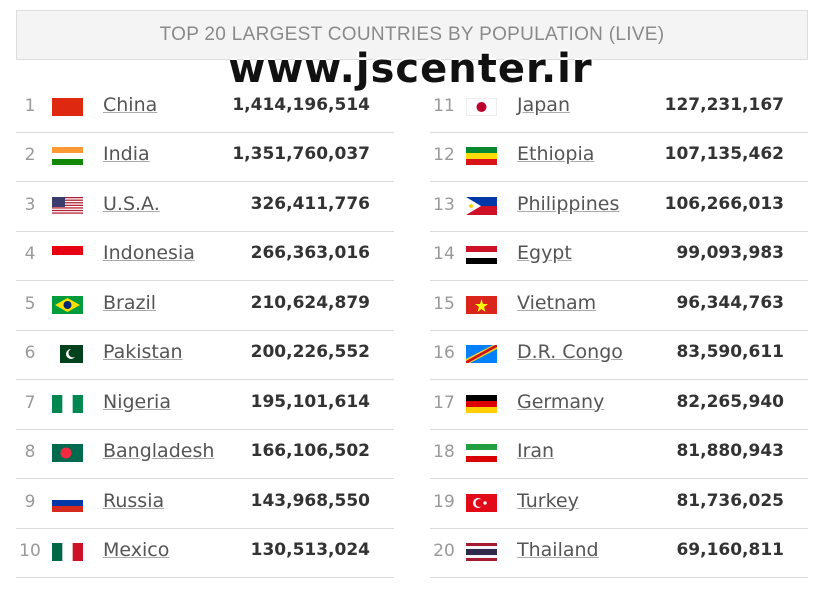  What do you see at coordinates (619, 454) in the screenshot?
I see `table-row: 18 Iran 81,880,943` at bounding box center [619, 454].